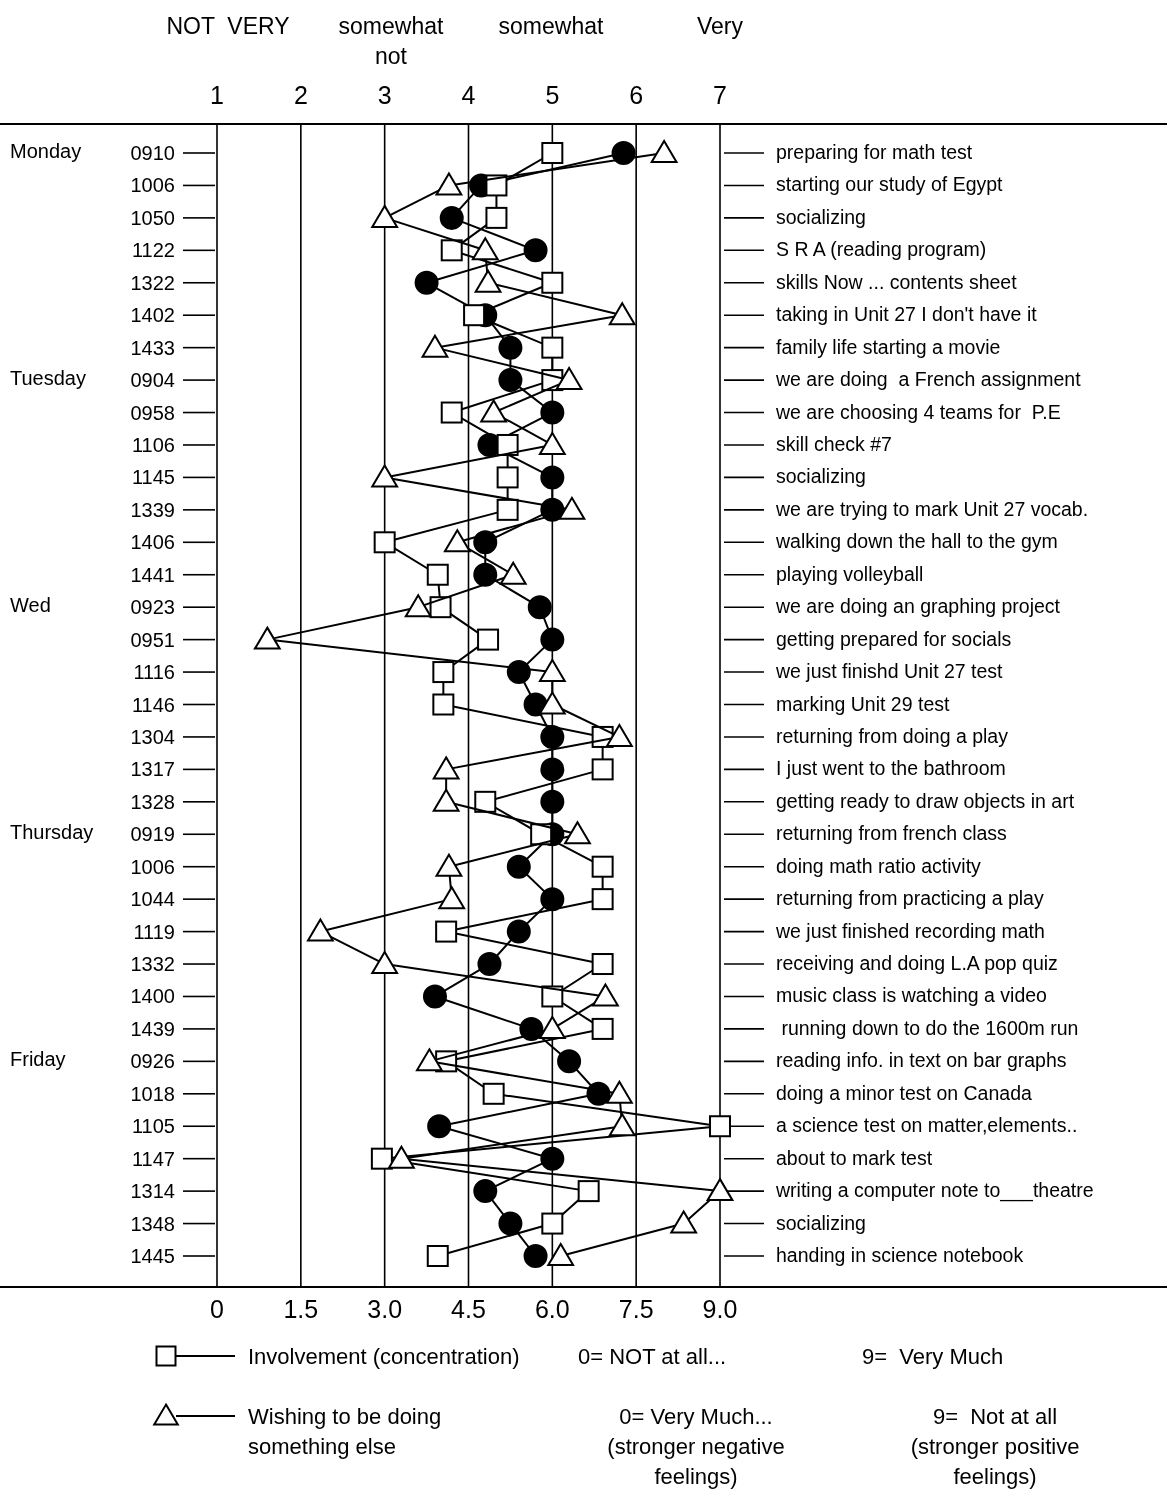 This screenshot has width=1167, height=1494. I want to click on y2-tick-label: we just finished recording math, so click(910, 930).